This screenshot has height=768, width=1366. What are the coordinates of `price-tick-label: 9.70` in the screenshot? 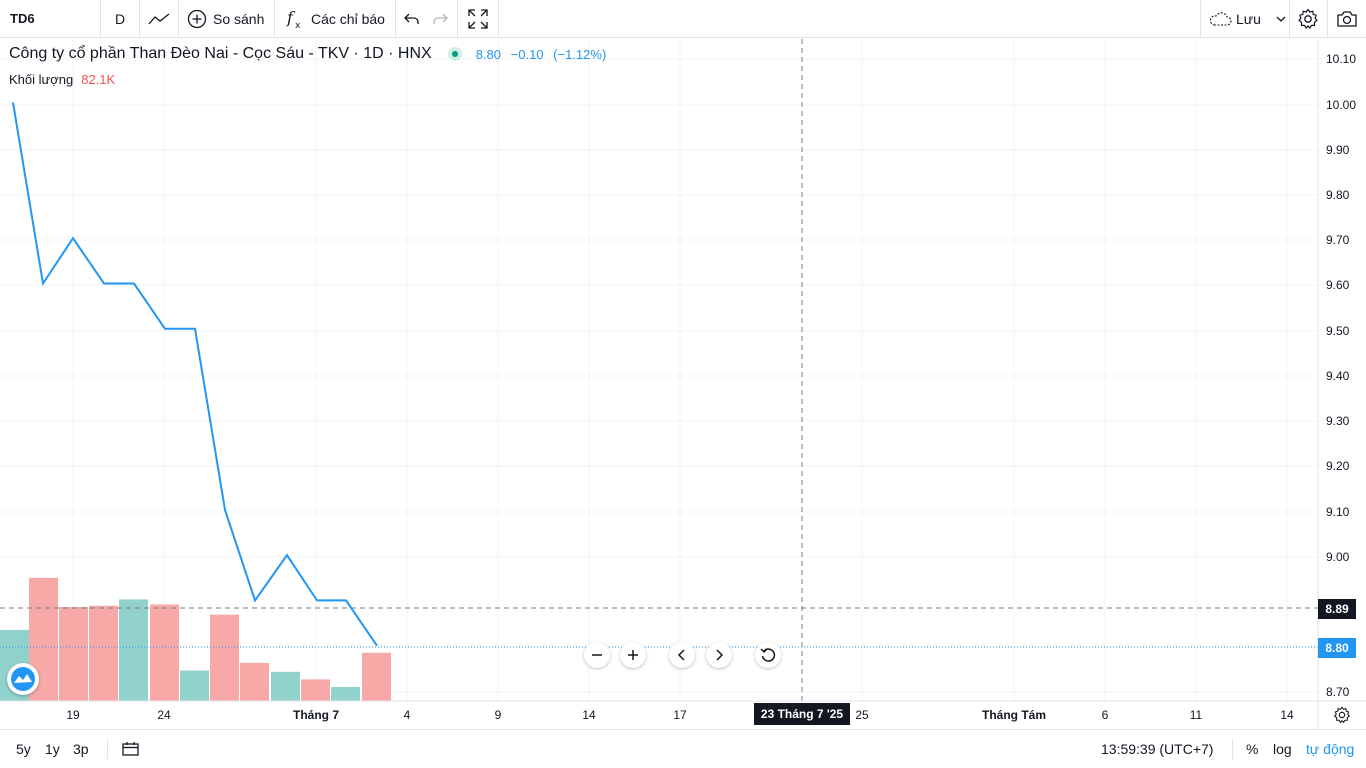 It's located at (1338, 240).